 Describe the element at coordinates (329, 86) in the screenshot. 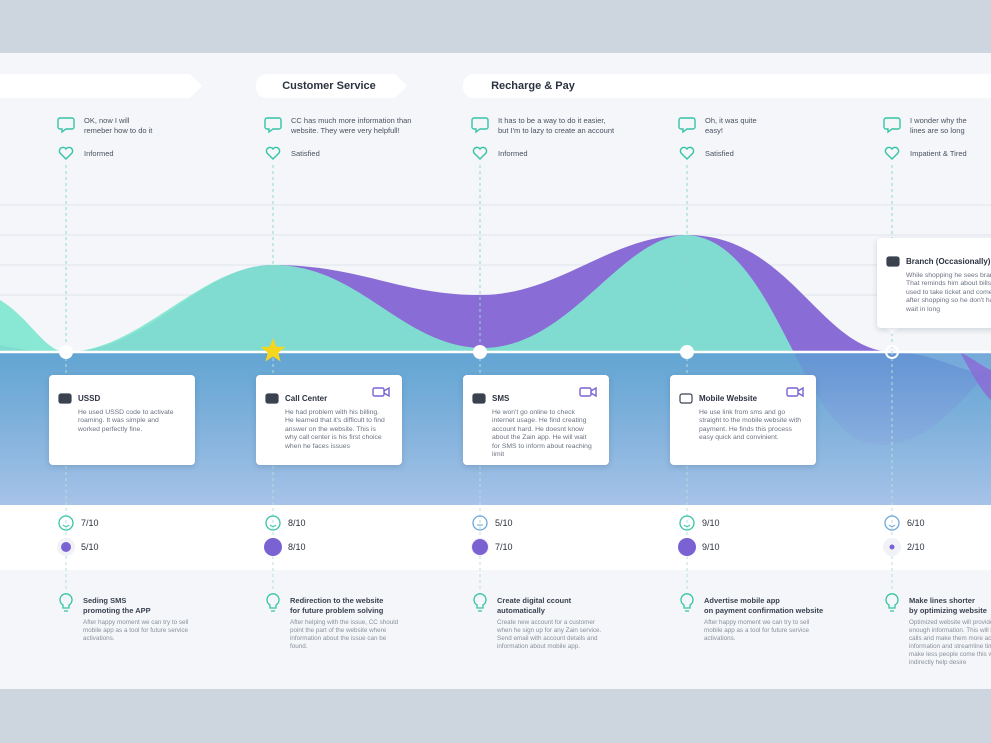

I see `stage-label: Customer Service` at that location.